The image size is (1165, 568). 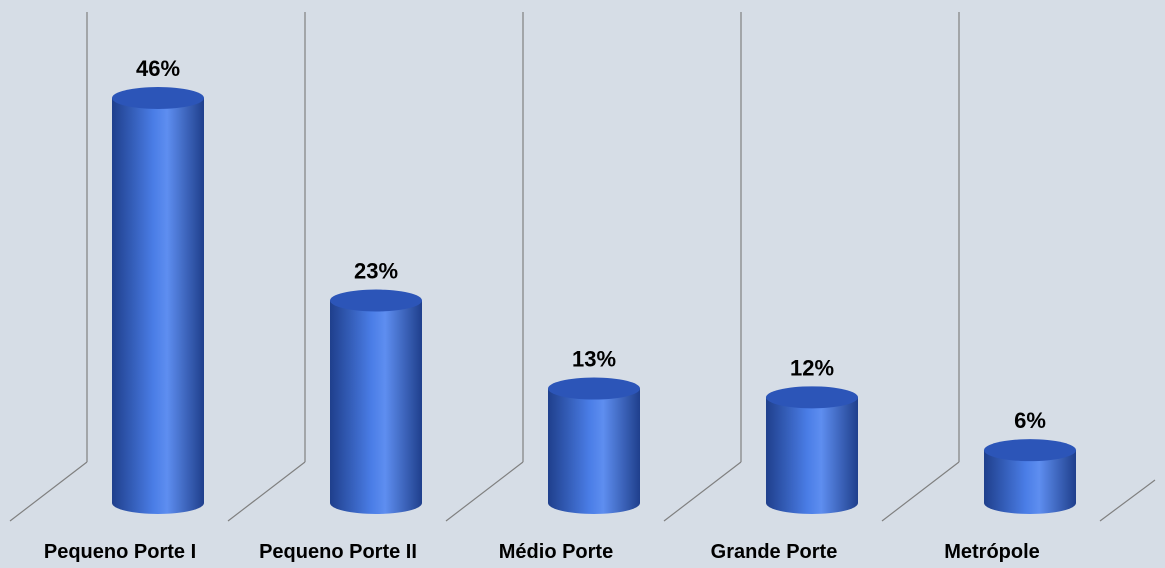 What do you see at coordinates (812, 367) in the screenshot?
I see `value-label: 12%` at bounding box center [812, 367].